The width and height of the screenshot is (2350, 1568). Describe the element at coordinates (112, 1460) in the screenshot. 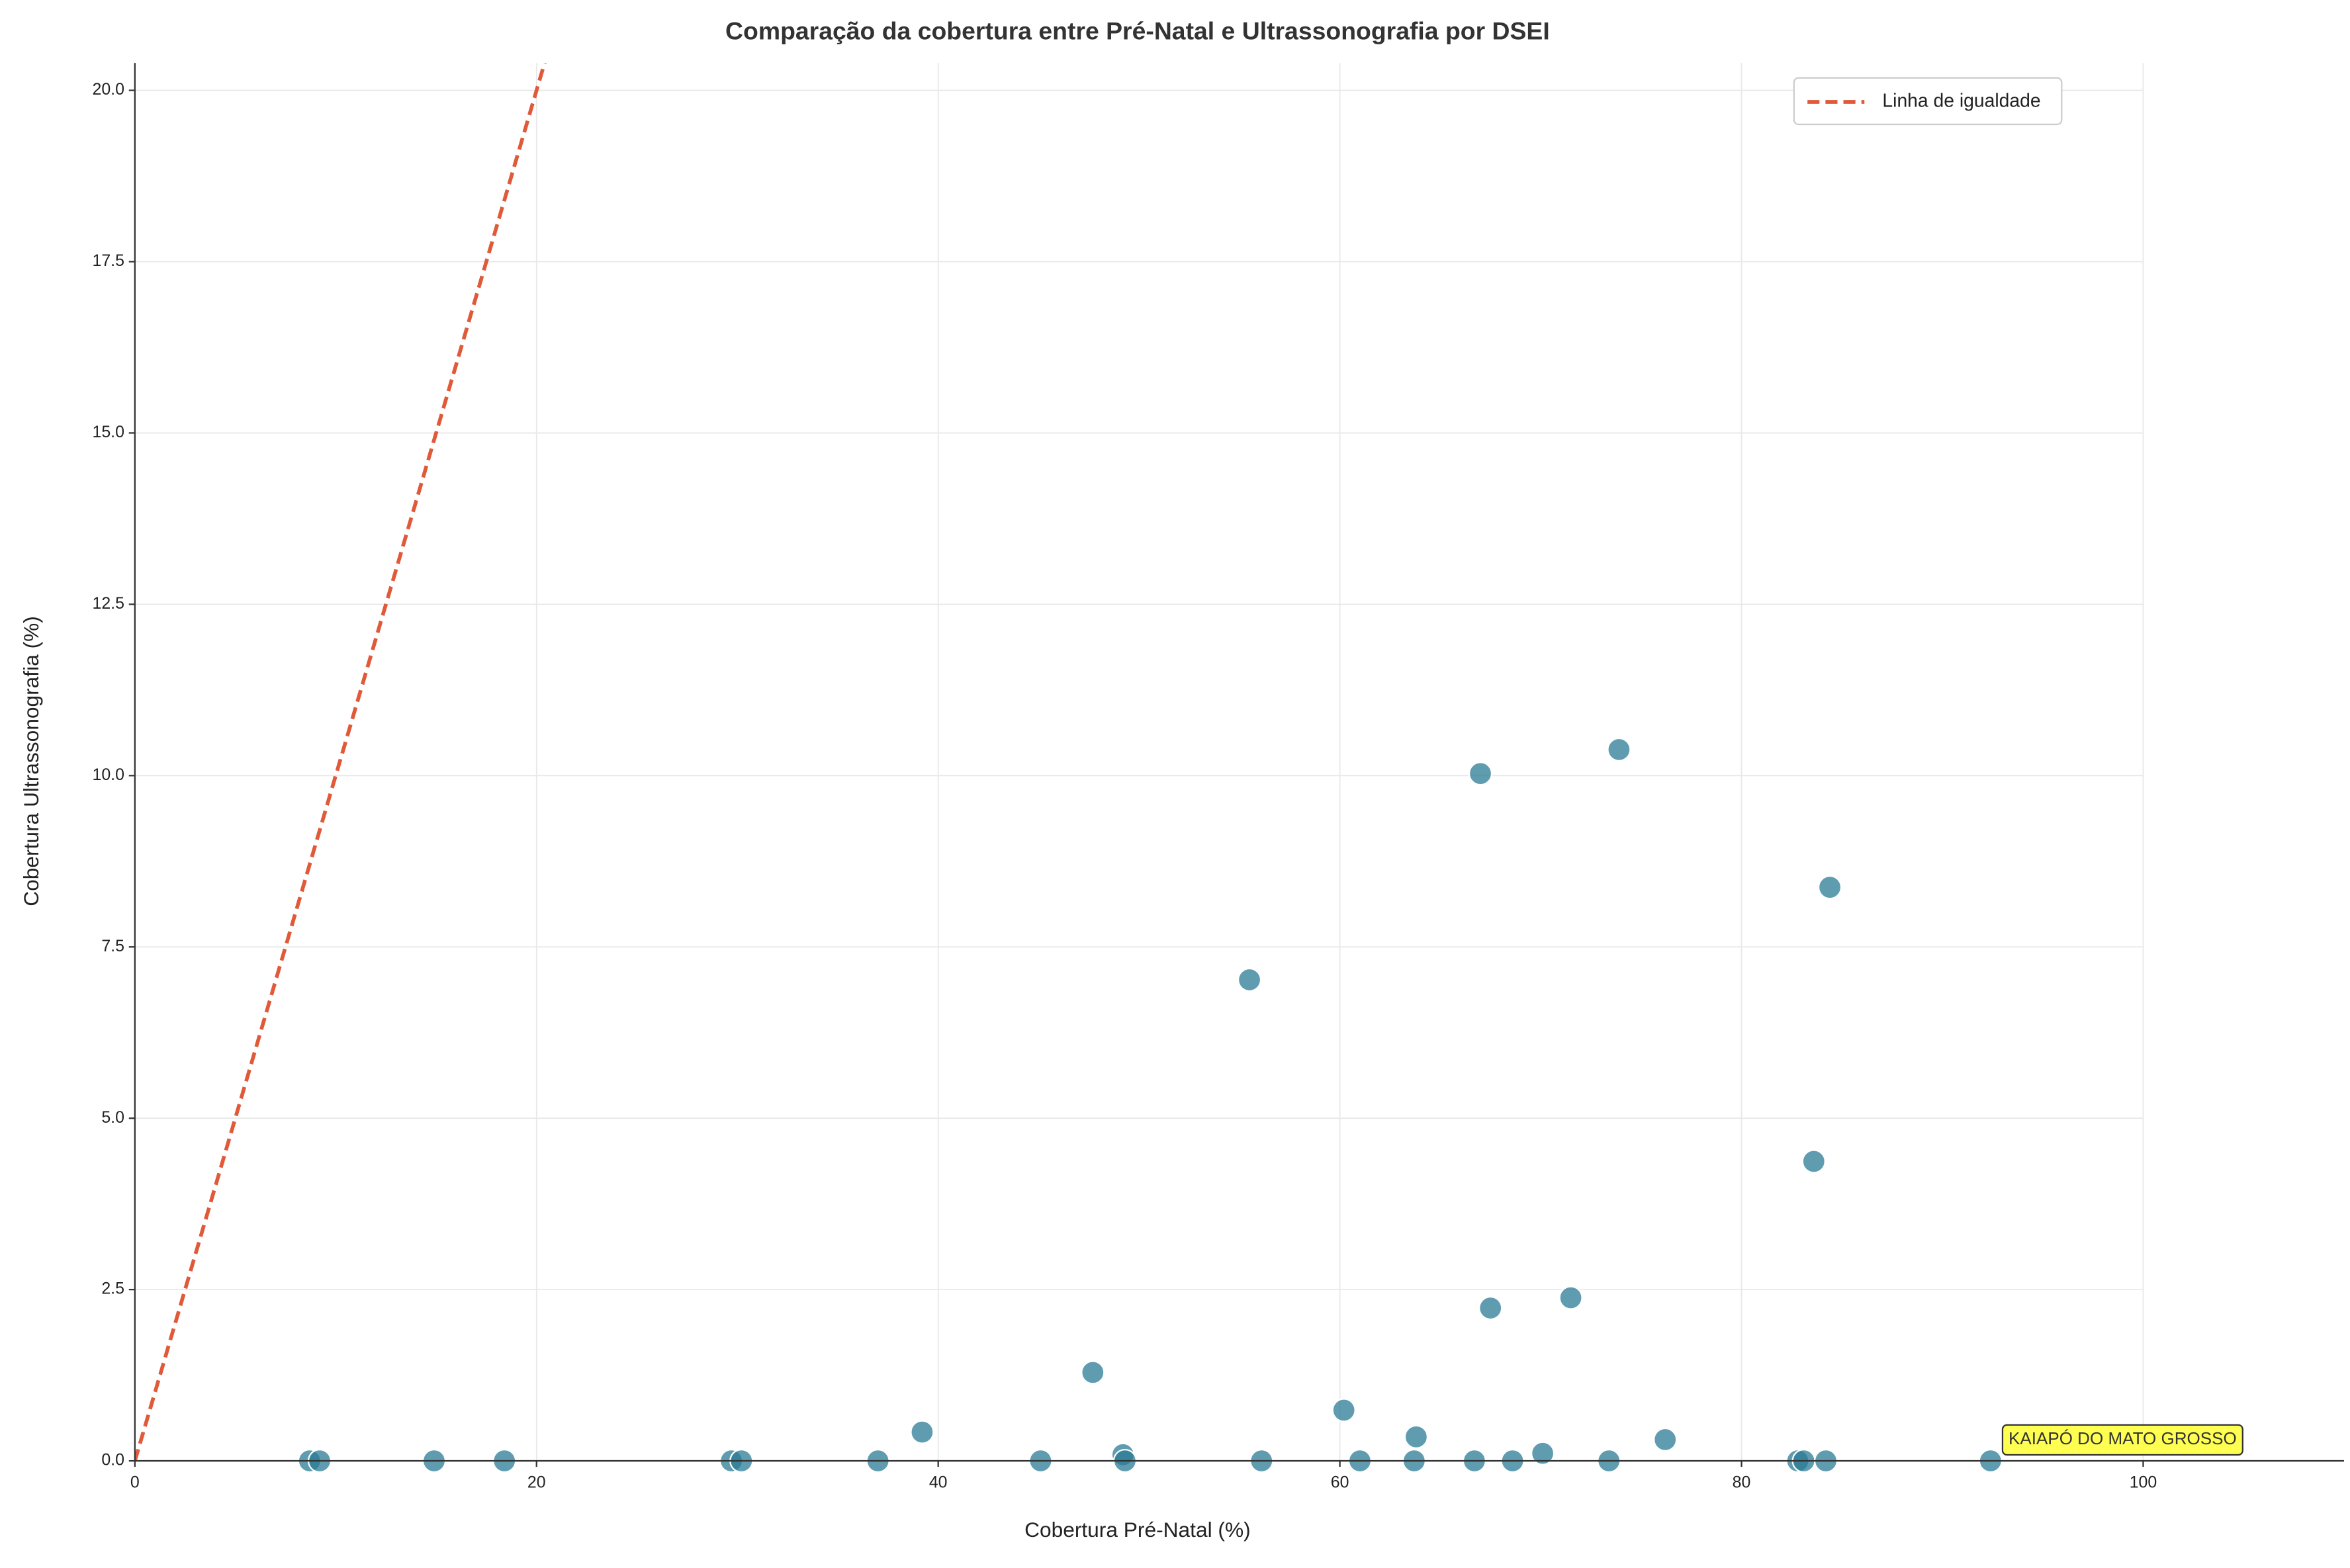

I see `y-tick-label: 0.0` at that location.